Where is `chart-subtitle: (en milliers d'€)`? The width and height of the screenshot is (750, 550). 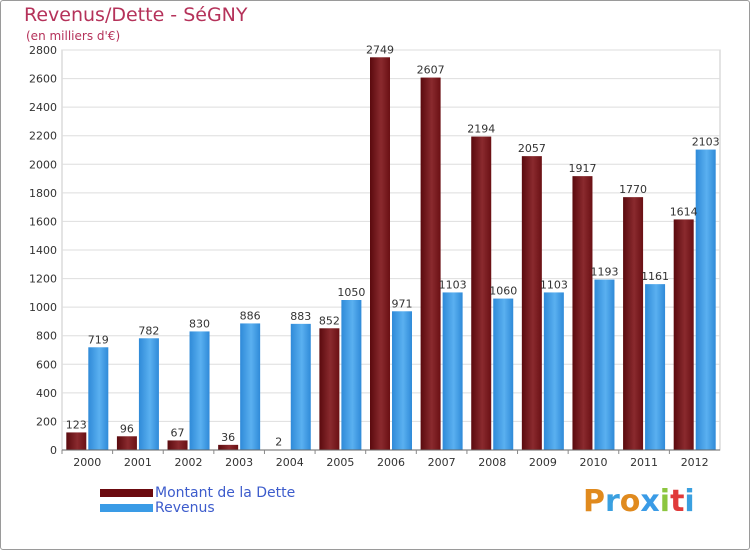
chart-subtitle: (en milliers d'€) is located at coordinates (73, 36).